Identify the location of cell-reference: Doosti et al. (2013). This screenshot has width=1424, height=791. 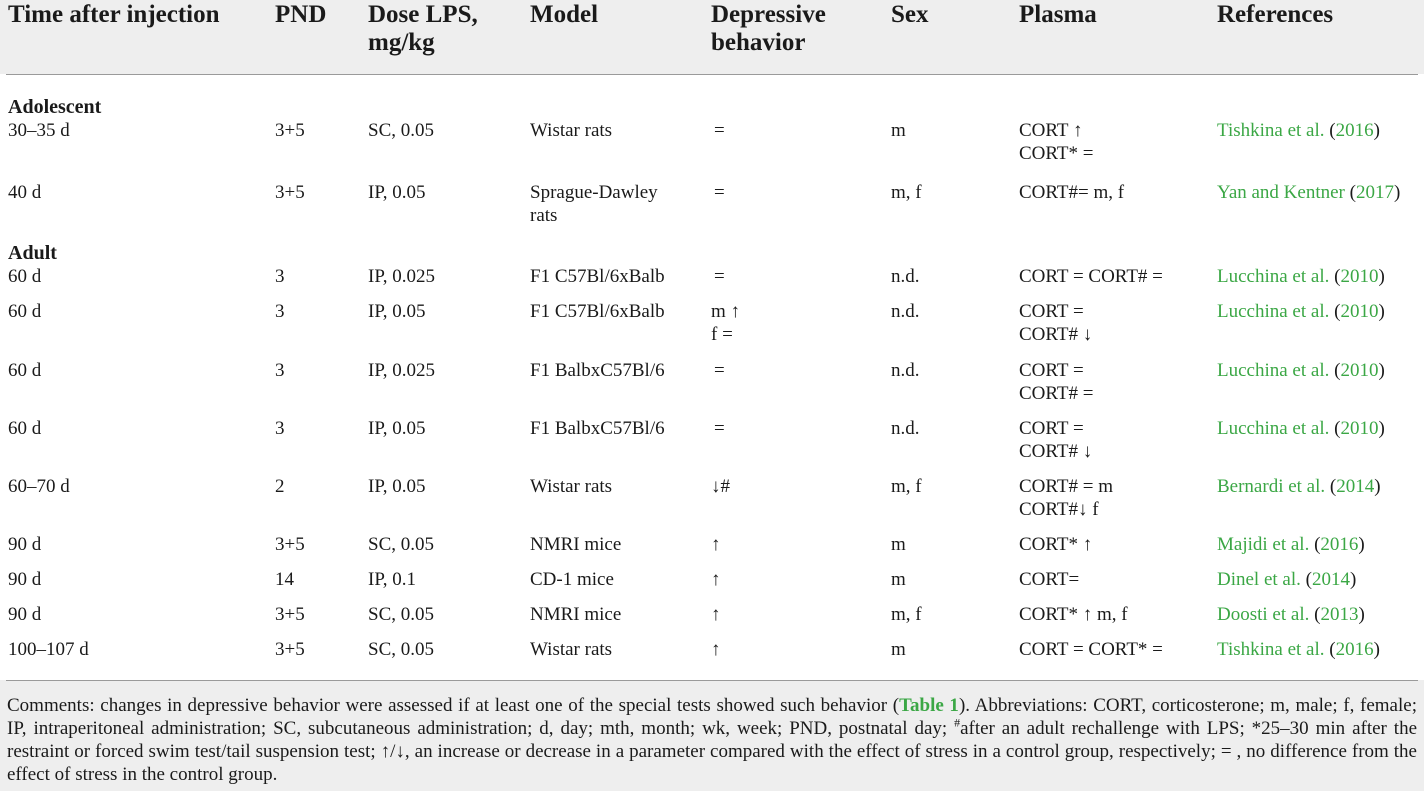
(1291, 614).